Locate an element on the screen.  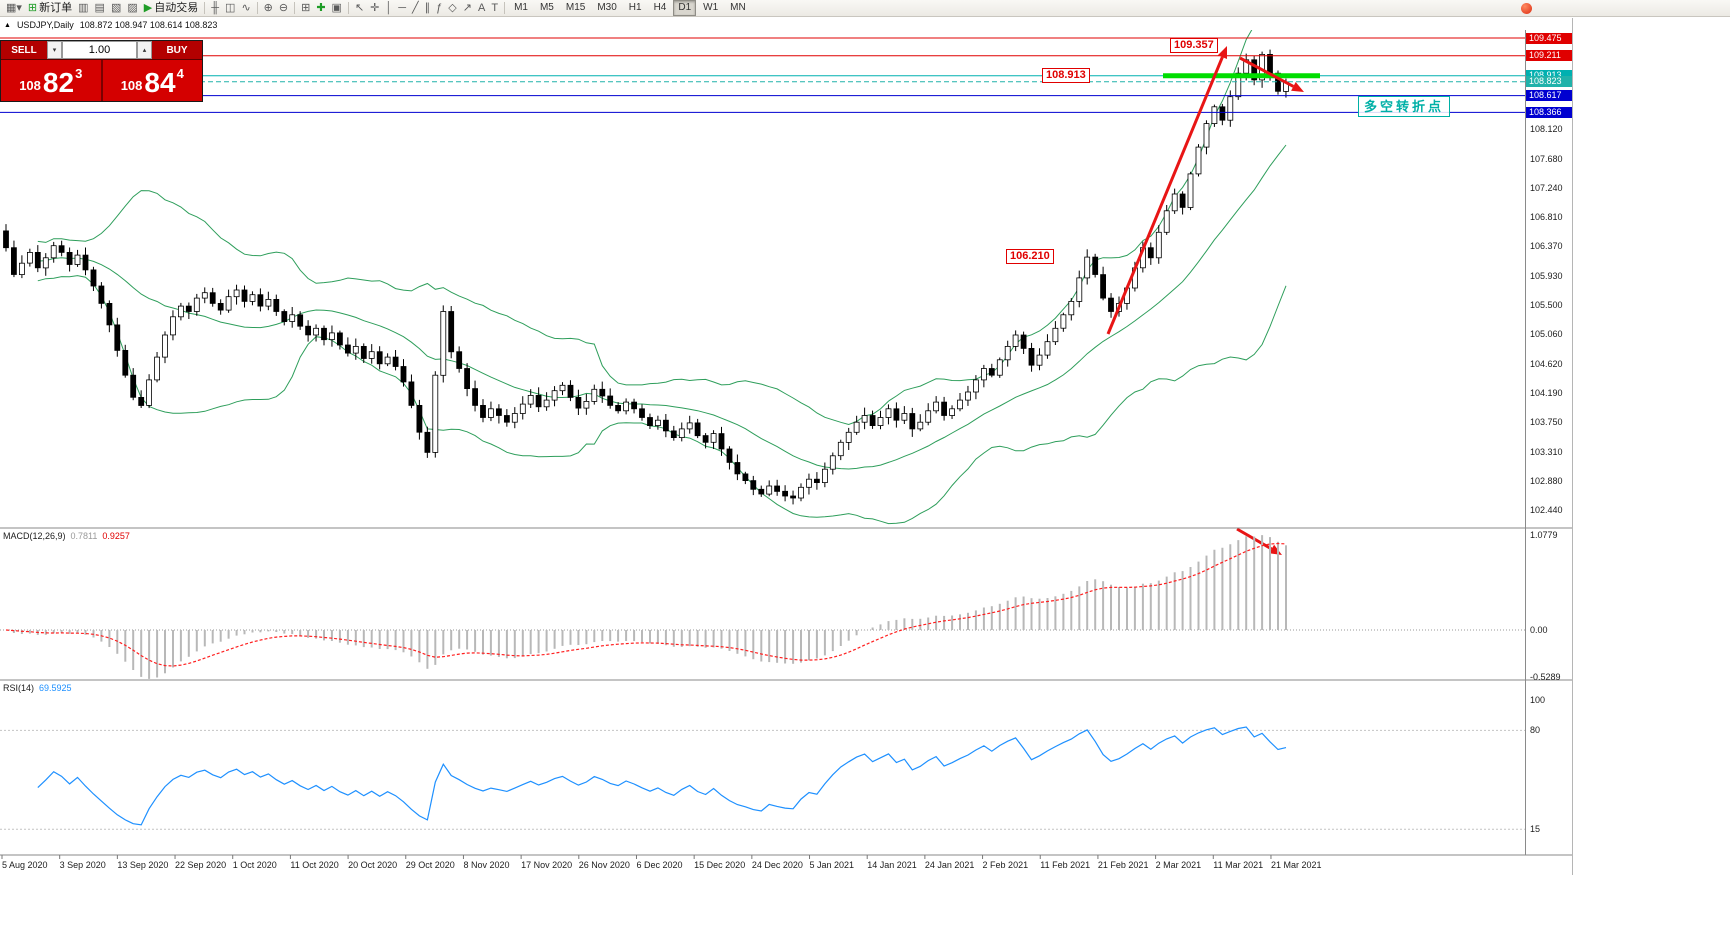
candlestick-chart-button: ◫ is located at coordinates (230, 8).